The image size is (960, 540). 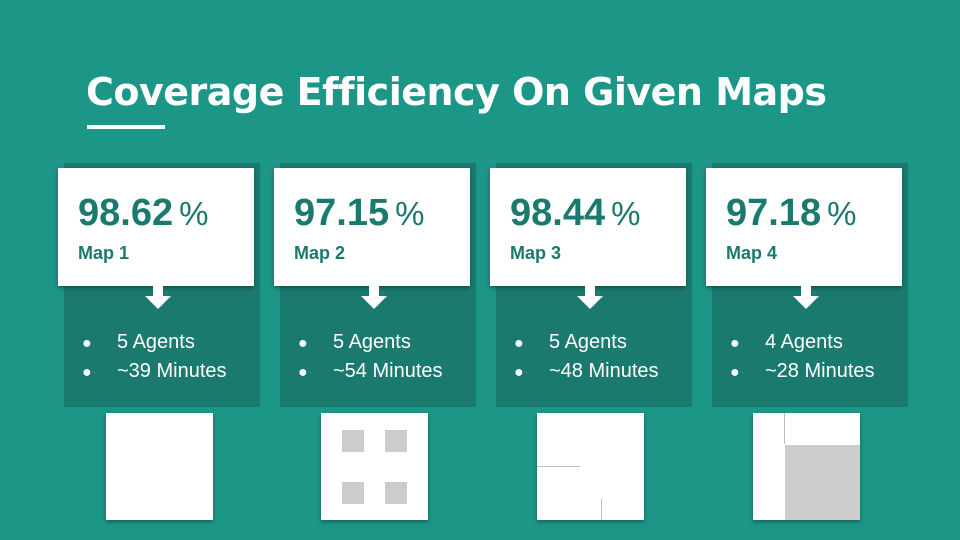 I want to click on coverage-value: 98.44, so click(x=558, y=213).